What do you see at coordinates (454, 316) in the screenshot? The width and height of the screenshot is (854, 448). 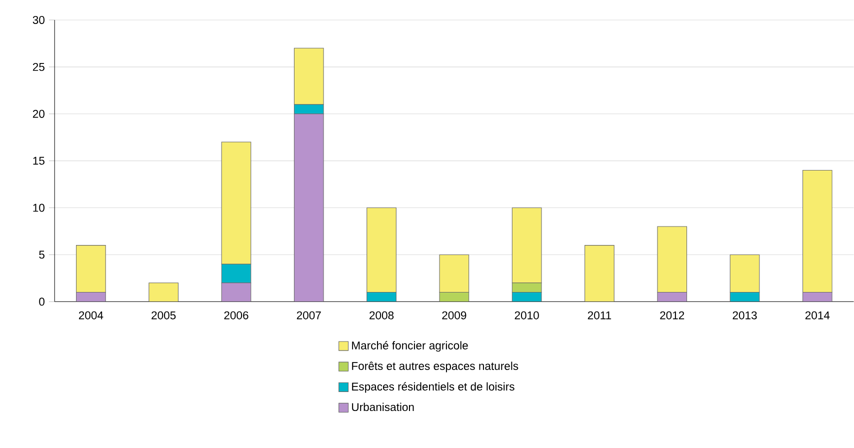 I see `x-tick-label: 2009` at bounding box center [454, 316].